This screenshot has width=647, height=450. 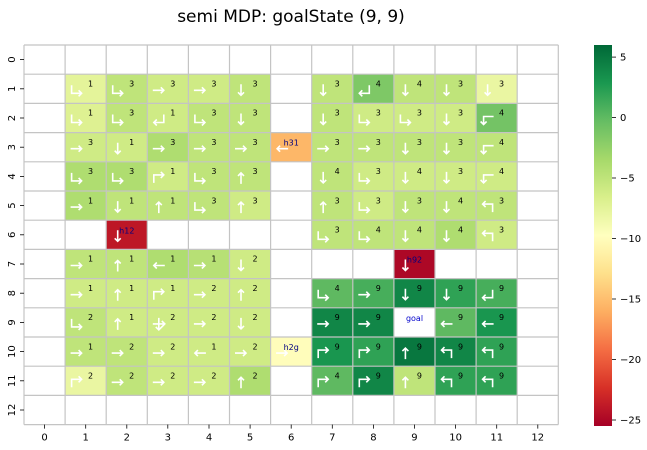 I want to click on x-tick-label: 4, so click(x=209, y=438).